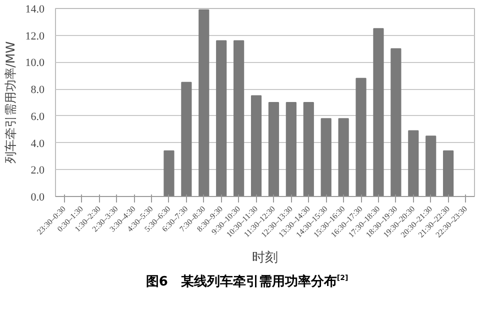  Describe the element at coordinates (35, 10) in the screenshot. I see `y-tick-label: 14.0` at that location.